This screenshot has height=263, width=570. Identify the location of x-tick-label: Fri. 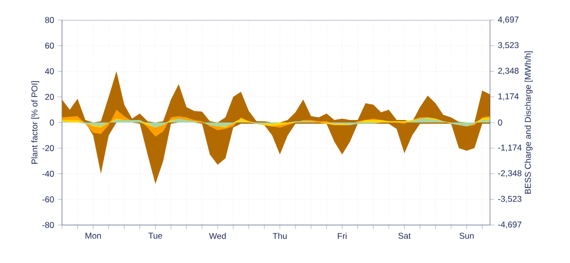
(342, 235).